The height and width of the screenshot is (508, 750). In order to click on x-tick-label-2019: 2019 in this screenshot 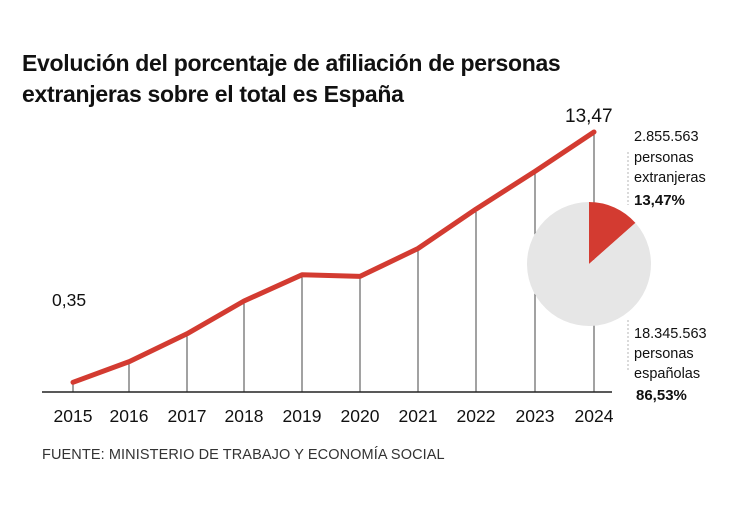, I will do `click(302, 416)`.